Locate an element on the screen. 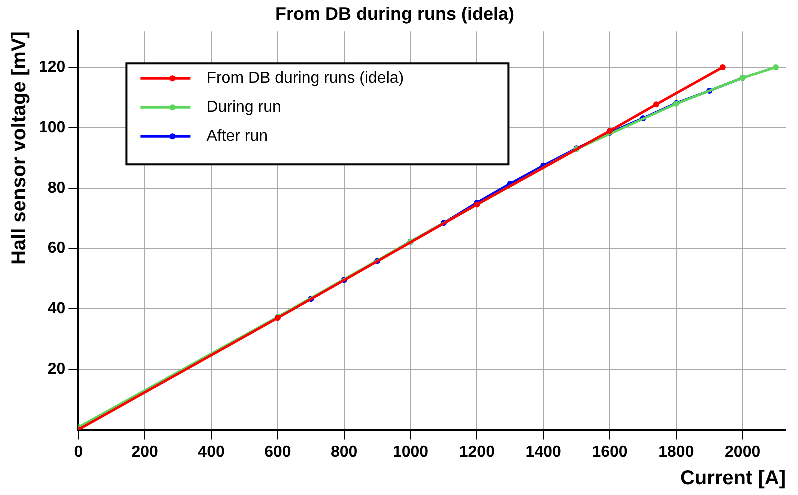  legend-label: During run is located at coordinates (244, 107).